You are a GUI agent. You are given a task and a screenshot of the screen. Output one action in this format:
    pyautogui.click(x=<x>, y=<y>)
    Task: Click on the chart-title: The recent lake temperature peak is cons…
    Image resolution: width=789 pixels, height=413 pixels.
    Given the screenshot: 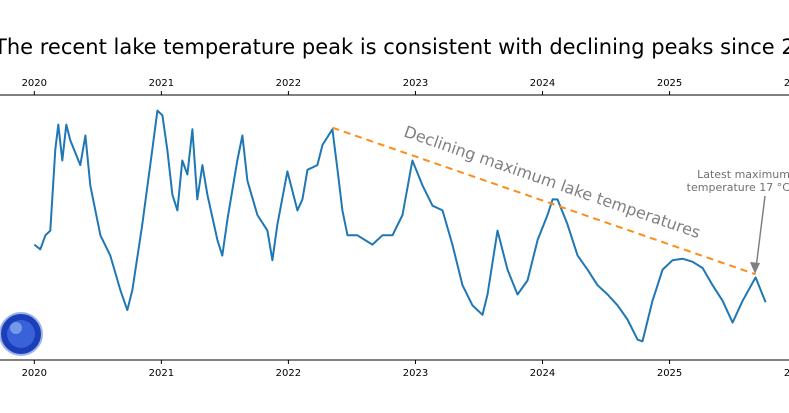 What is the action you would take?
    pyautogui.click(x=394, y=47)
    